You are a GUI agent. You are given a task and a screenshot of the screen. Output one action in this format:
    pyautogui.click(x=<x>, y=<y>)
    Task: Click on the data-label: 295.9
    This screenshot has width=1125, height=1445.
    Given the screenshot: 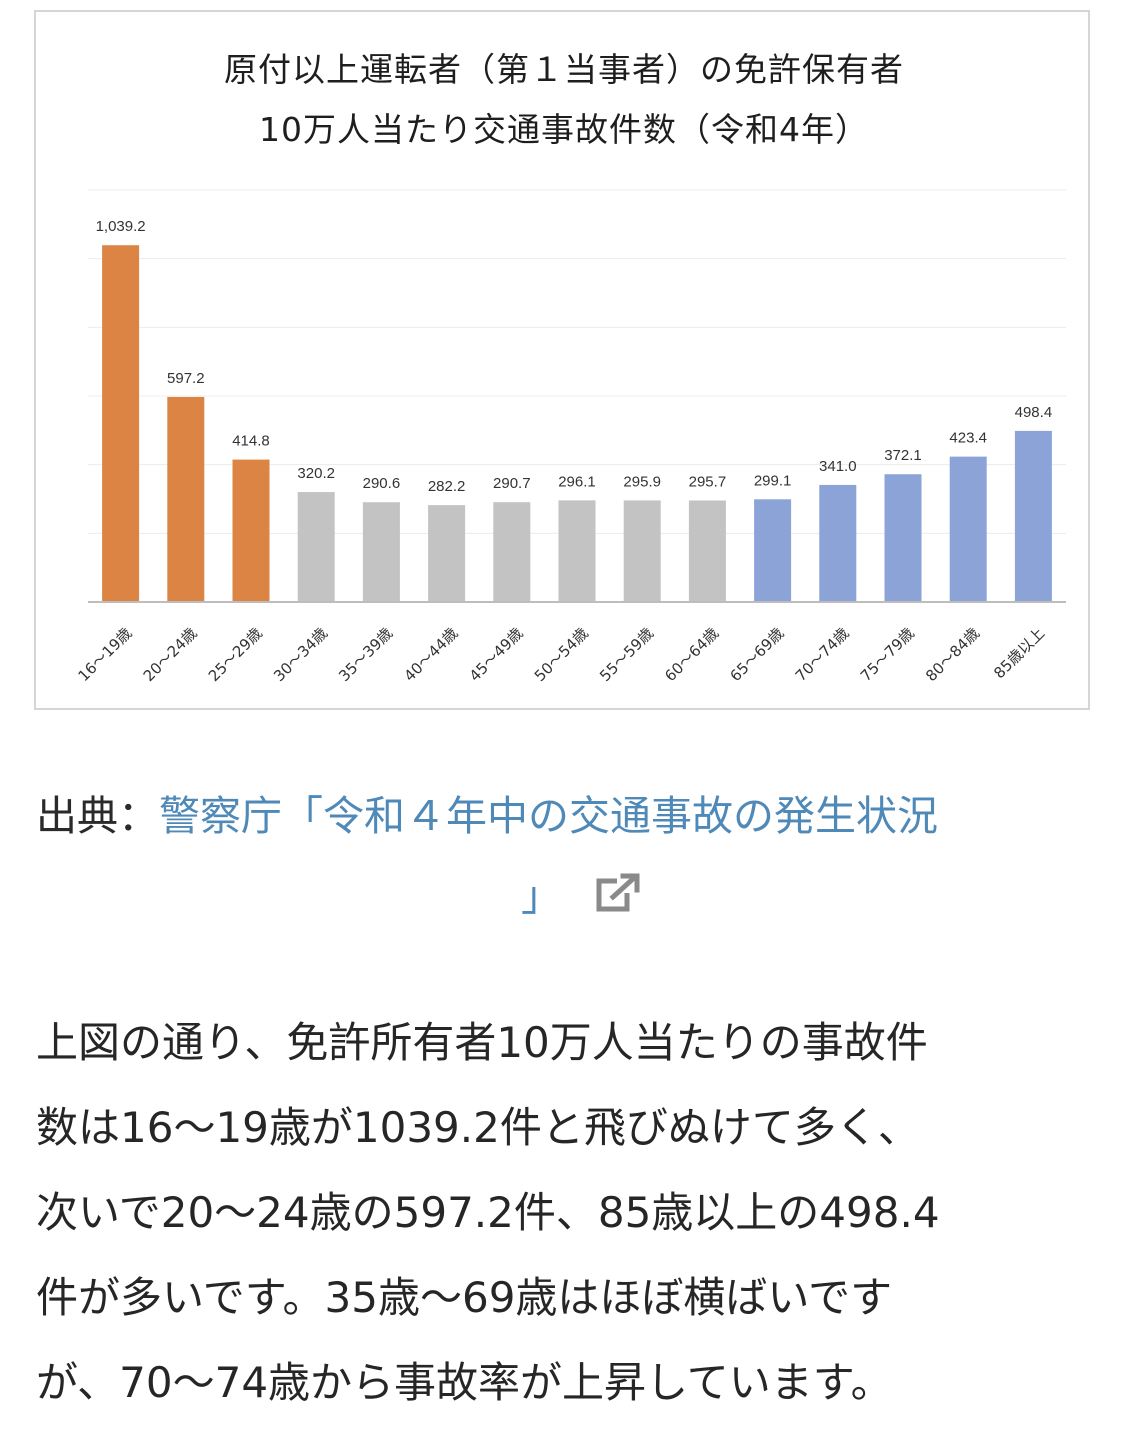 What is the action you would take?
    pyautogui.click(x=642, y=481)
    